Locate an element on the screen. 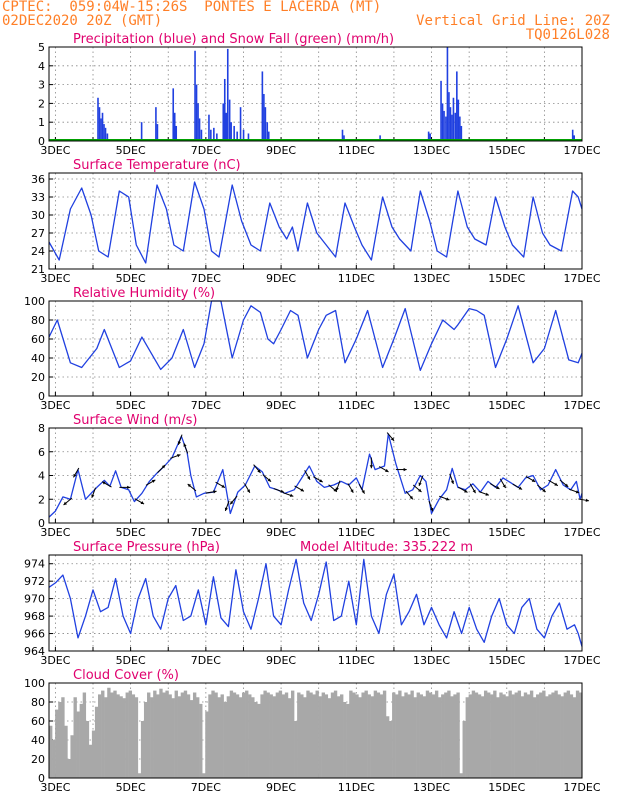 The height and width of the screenshot is (800, 618). xtick-label-cloud: 17DEC is located at coordinates (581, 787).